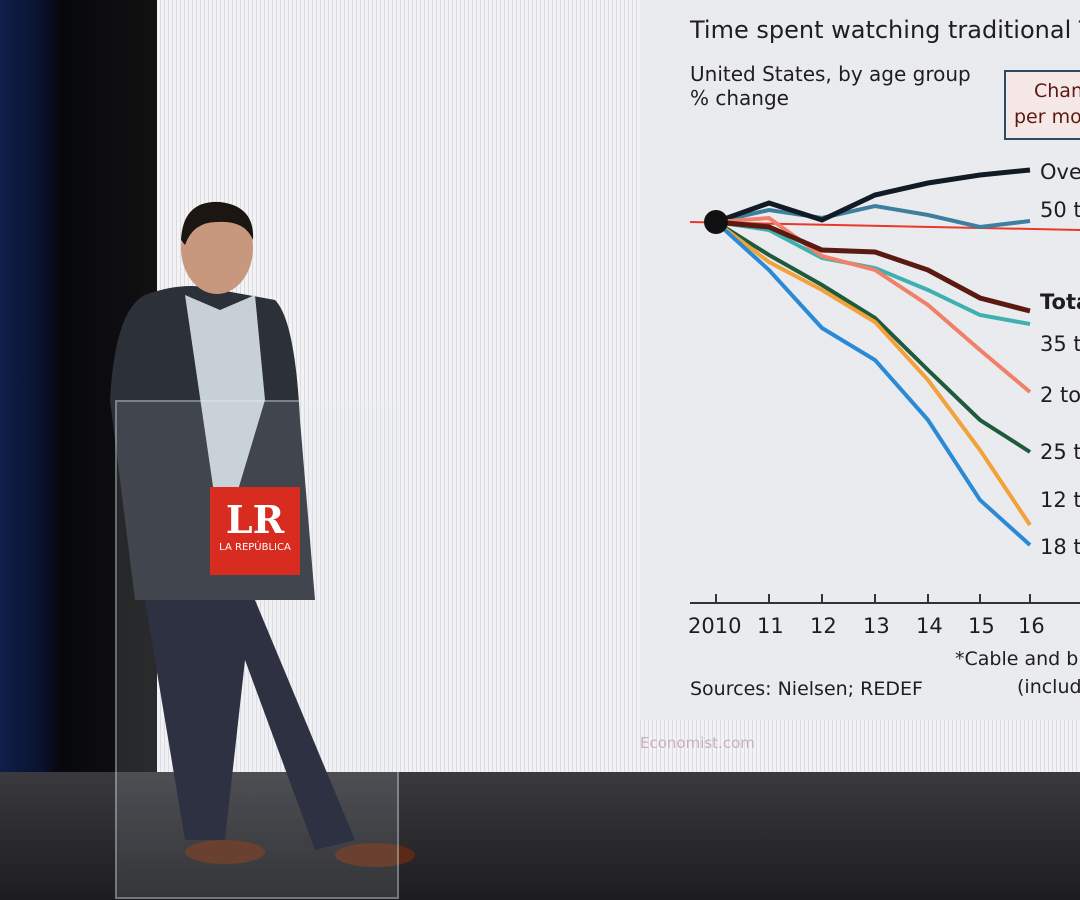  I want to click on series-label: 2 to, so click(1060, 395).